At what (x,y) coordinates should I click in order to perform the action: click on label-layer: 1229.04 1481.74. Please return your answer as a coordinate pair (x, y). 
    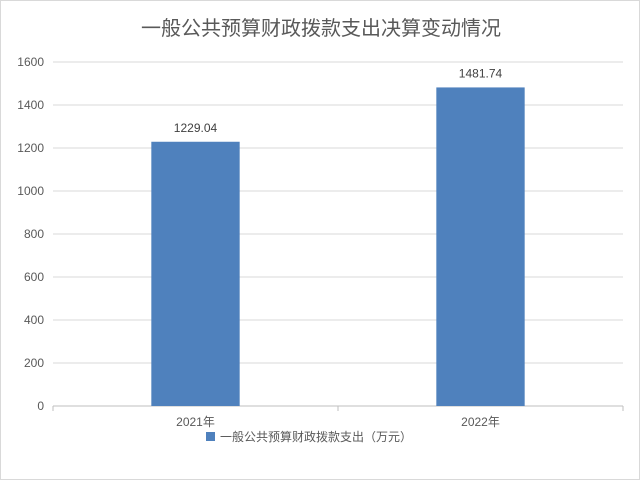
    Looking at the image, I should click on (338, 100).